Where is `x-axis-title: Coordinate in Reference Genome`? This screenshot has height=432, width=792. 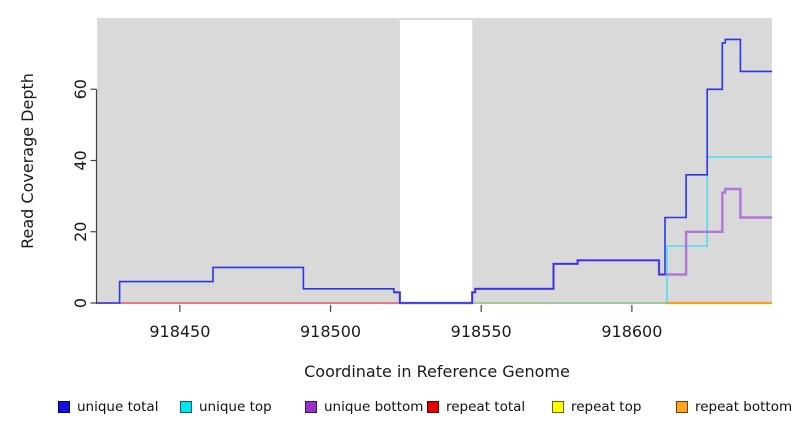
x-axis-title: Coordinate in Reference Genome is located at coordinates (437, 371).